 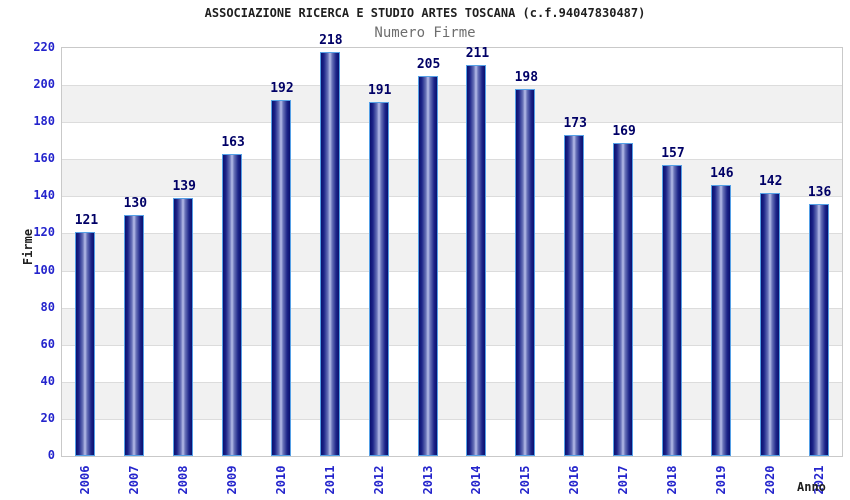 I want to click on x-tick-label-2016: 2016, so click(x=574, y=480).